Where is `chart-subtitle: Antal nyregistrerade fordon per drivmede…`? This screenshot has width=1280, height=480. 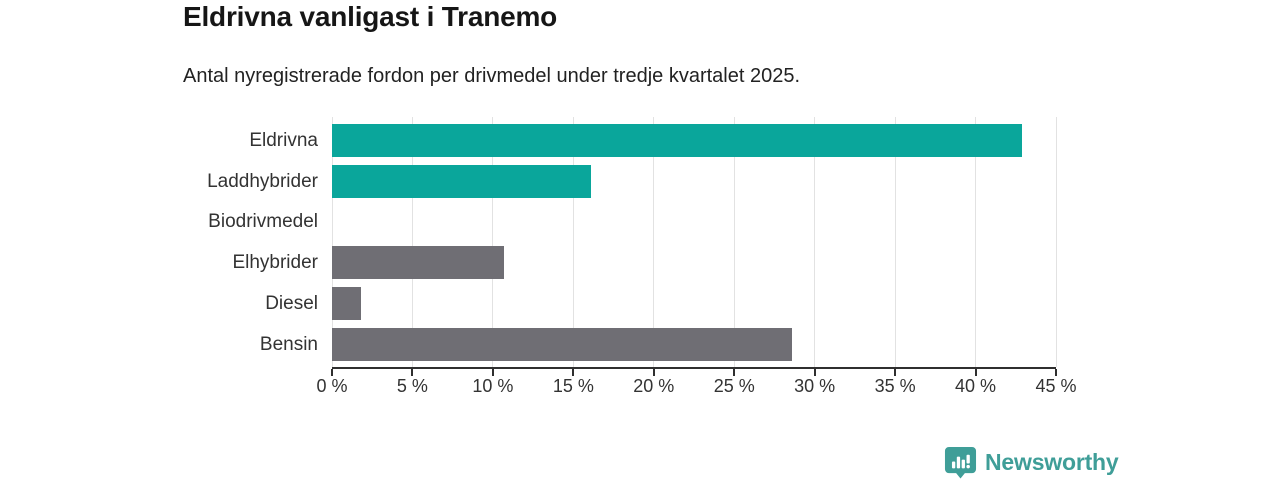 chart-subtitle: Antal nyregistrerade fordon per drivmede… is located at coordinates (492, 76).